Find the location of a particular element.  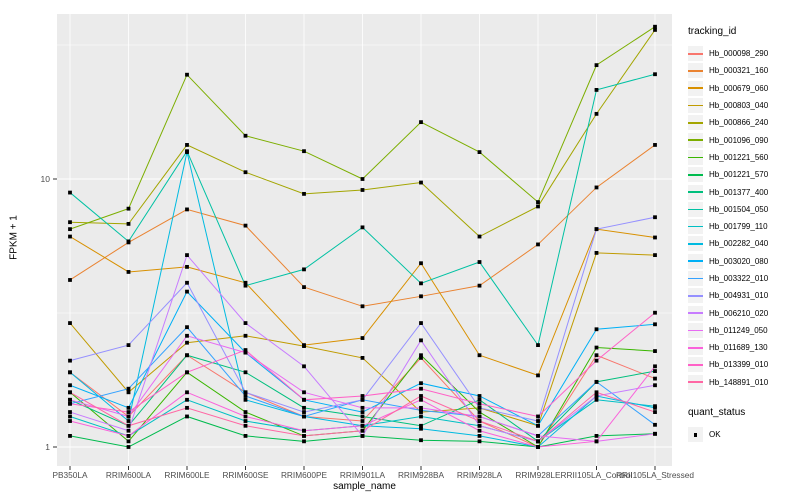

legend-item-Hb_003020_080: Hb_003020_080 is located at coordinates (743, 261).